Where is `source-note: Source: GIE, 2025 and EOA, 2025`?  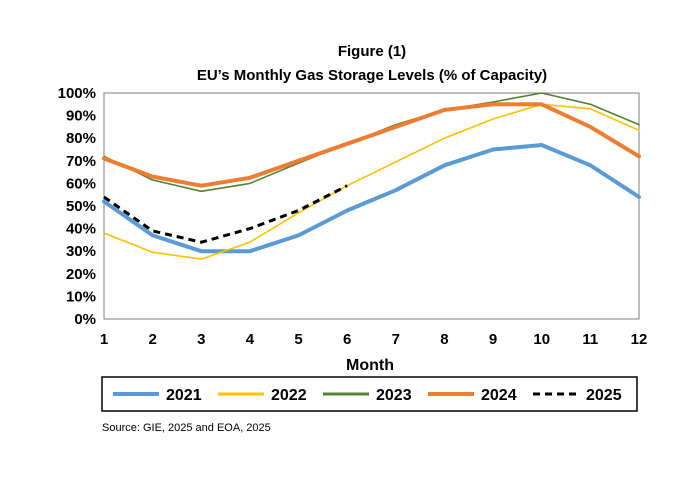 source-note: Source: GIE, 2025 and EOA, 2025 is located at coordinates (186, 428).